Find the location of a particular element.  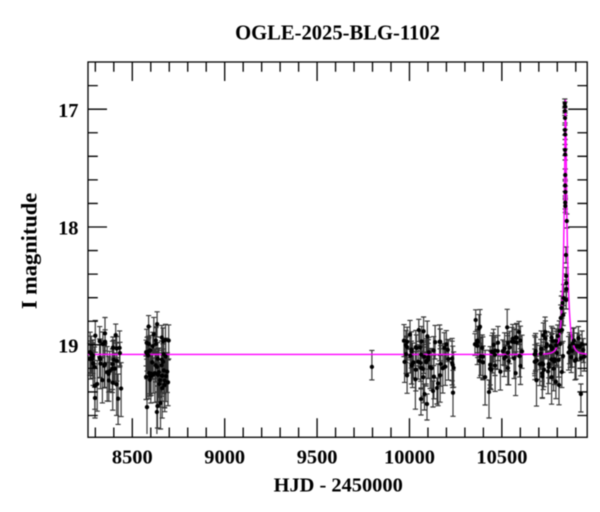

svg-text: 10500 is located at coordinates (501, 458).